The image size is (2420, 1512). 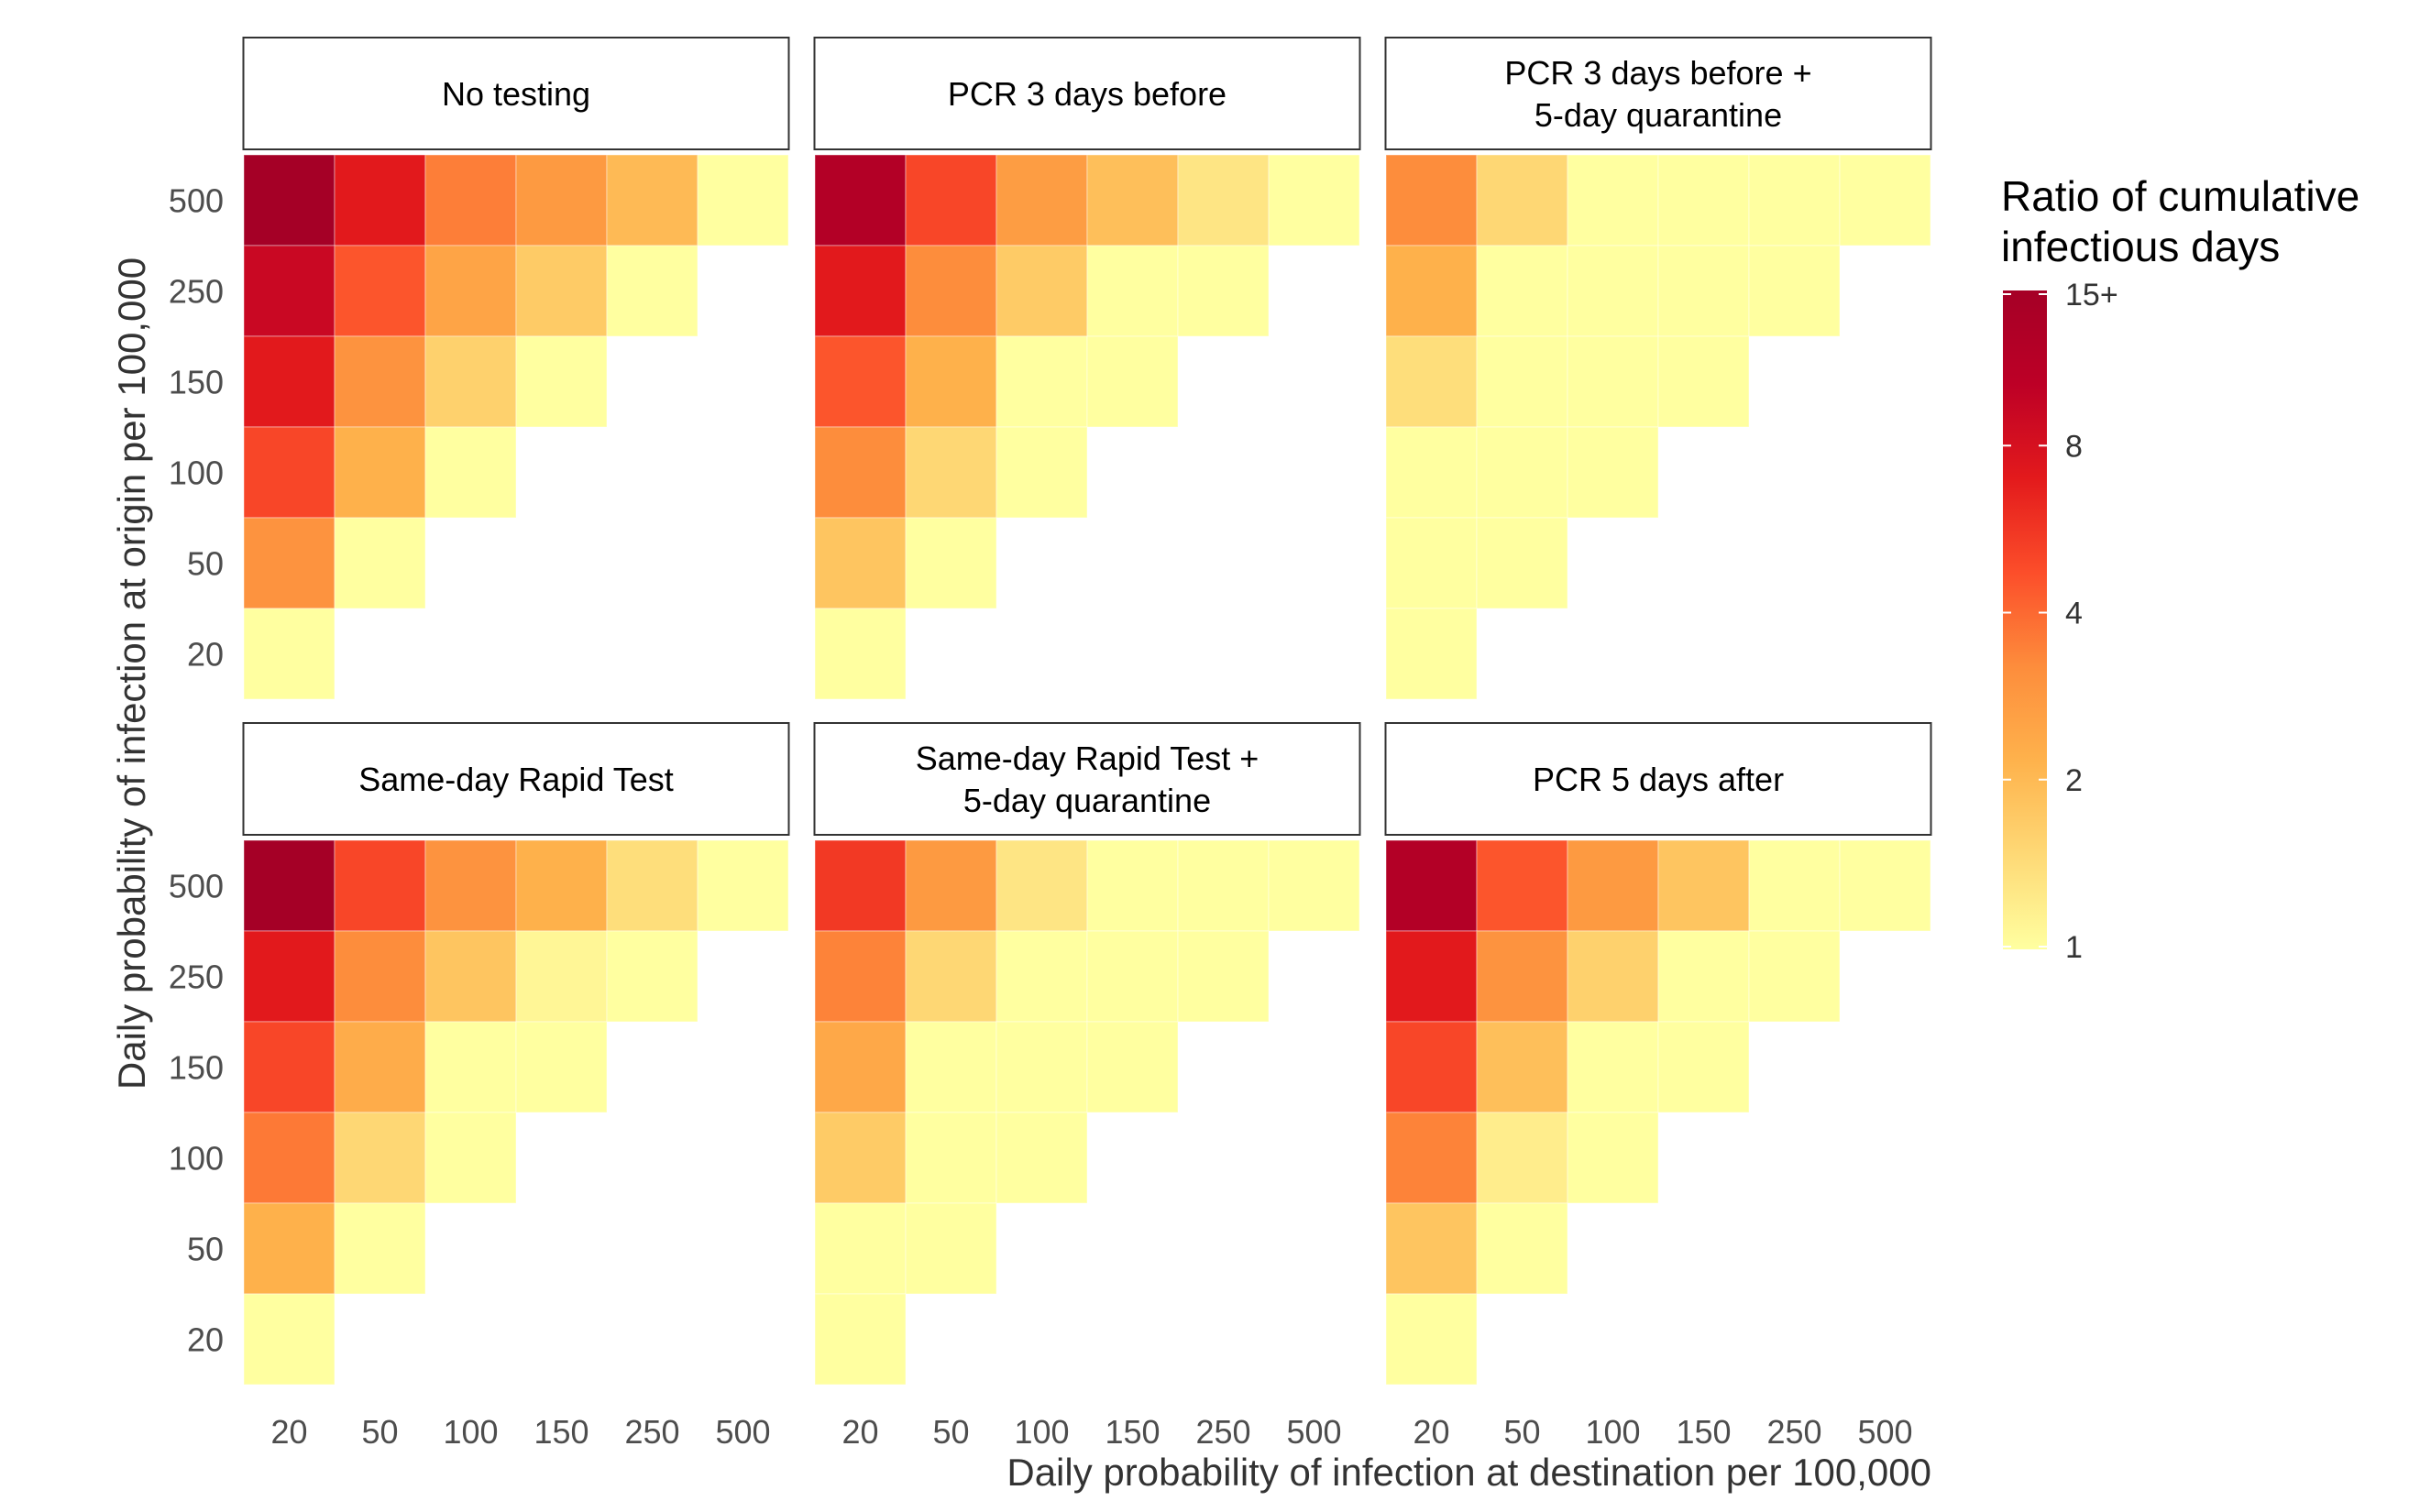 What do you see at coordinates (2074, 614) in the screenshot?
I see `legend-tick-label: 4` at bounding box center [2074, 614].